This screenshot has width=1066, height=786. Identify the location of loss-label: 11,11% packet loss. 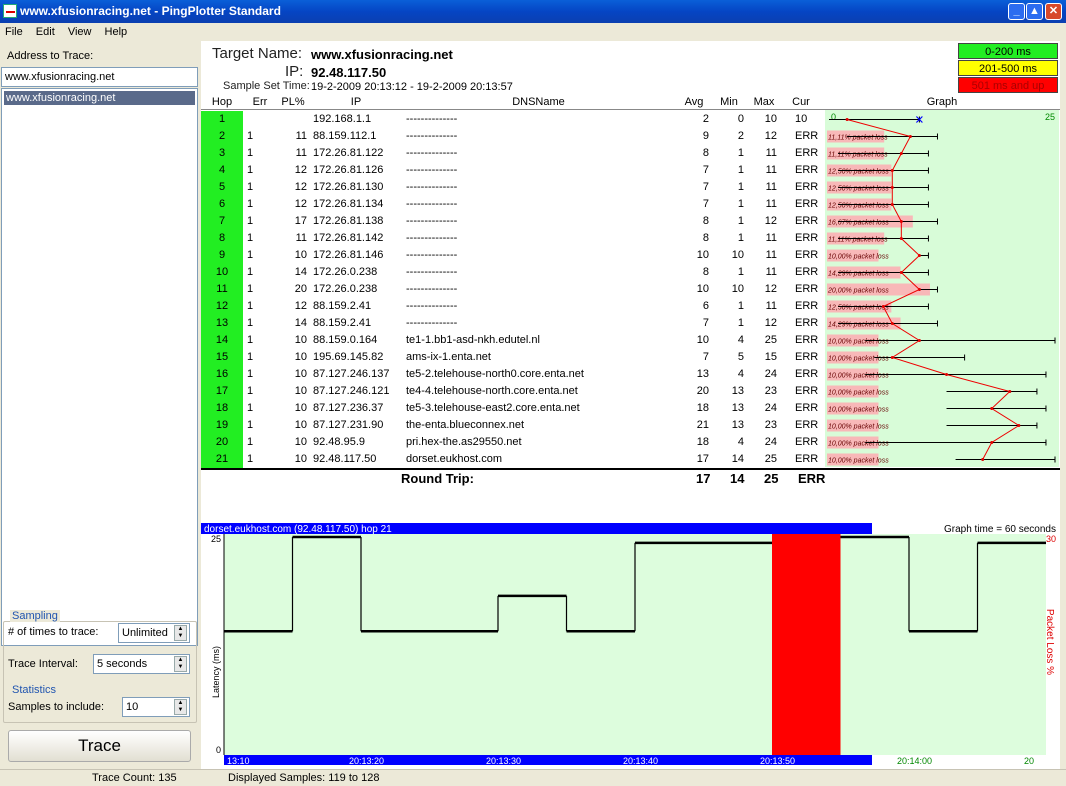
(858, 240).